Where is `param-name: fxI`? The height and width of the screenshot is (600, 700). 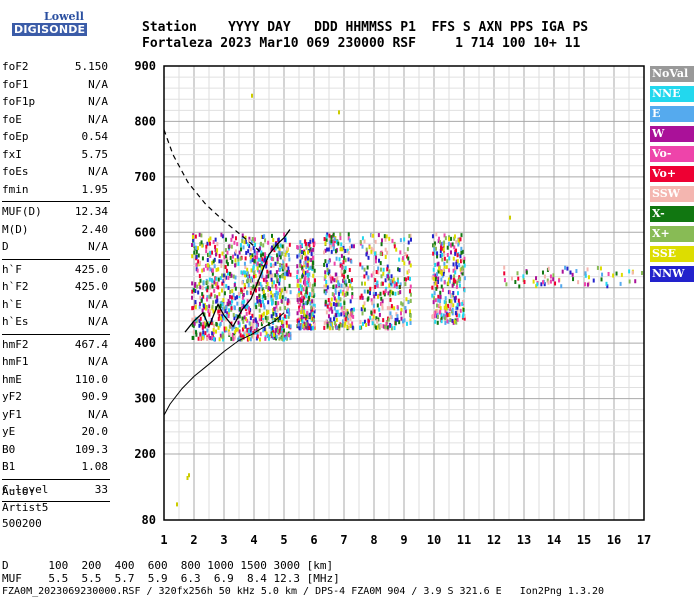
param-name: fxI is located at coordinates (12, 154).